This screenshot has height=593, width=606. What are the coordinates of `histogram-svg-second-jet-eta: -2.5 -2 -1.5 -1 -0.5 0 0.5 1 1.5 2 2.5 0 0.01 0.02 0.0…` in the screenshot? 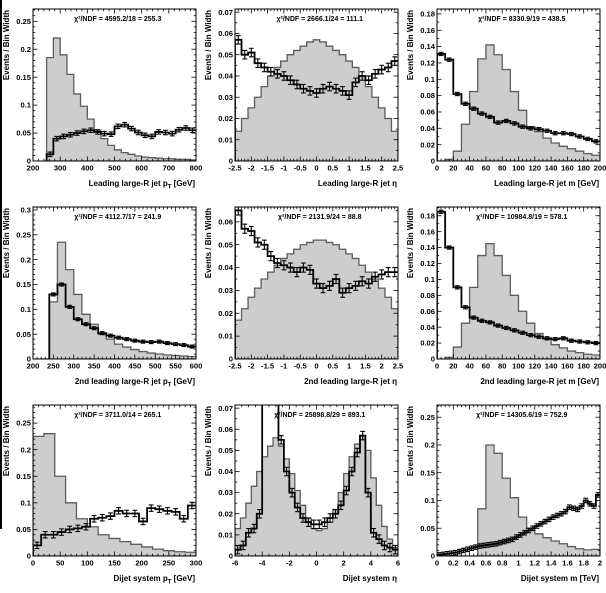 It's located at (304, 296).